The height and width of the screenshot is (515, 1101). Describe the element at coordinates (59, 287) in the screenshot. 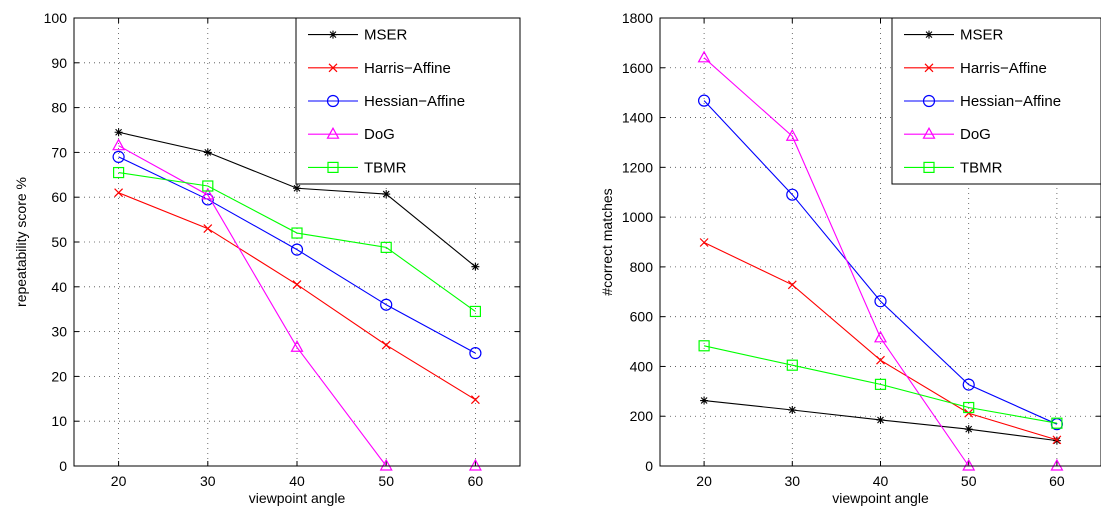

I see `y-tick-label: 40` at that location.